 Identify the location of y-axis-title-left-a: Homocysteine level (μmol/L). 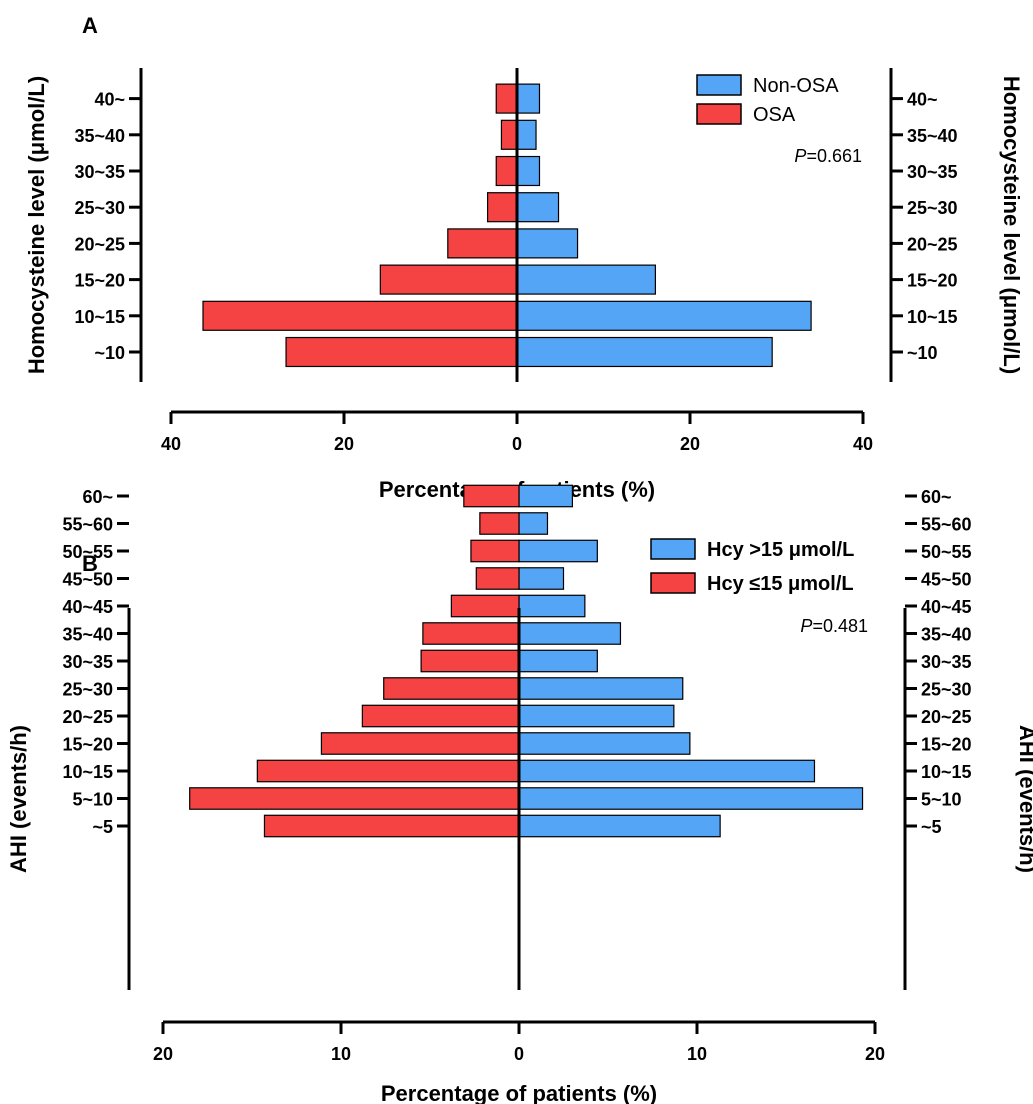
(36, 225).